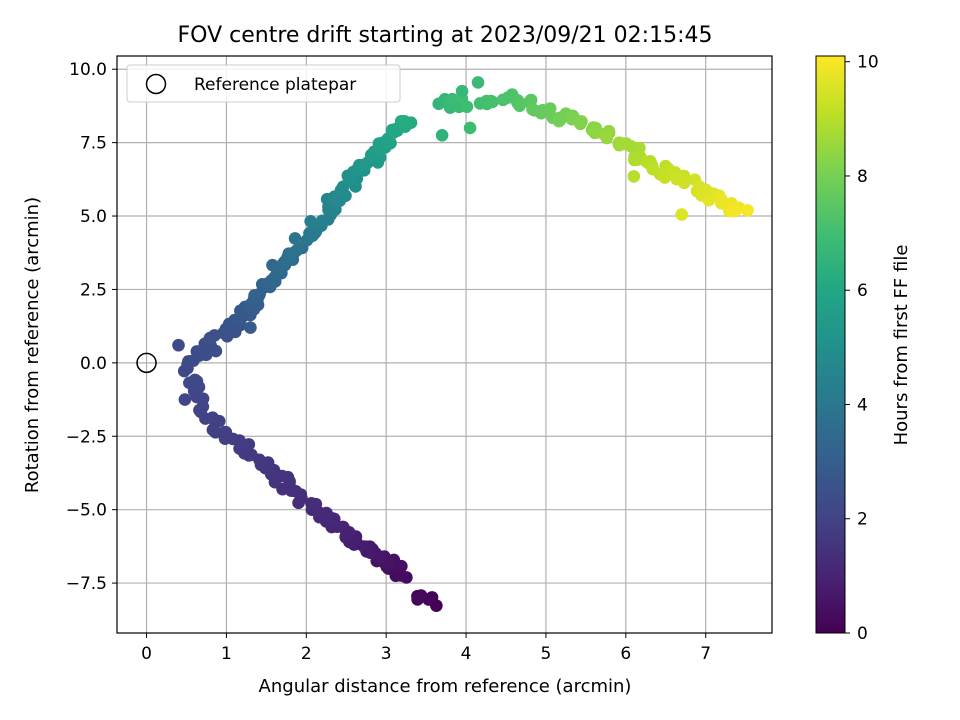 The height and width of the screenshot is (720, 960). Describe the element at coordinates (862, 291) in the screenshot. I see `colorbar-tick-label: 6` at that location.